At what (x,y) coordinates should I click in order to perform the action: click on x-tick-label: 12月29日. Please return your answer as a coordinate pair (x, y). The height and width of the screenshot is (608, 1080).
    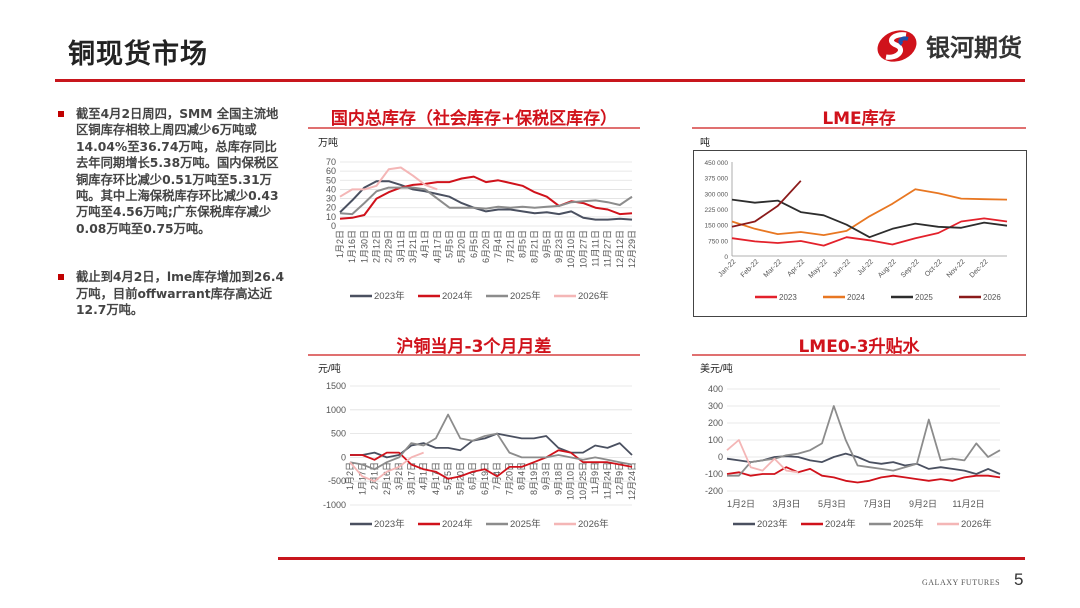
    Looking at the image, I should click on (632, 249).